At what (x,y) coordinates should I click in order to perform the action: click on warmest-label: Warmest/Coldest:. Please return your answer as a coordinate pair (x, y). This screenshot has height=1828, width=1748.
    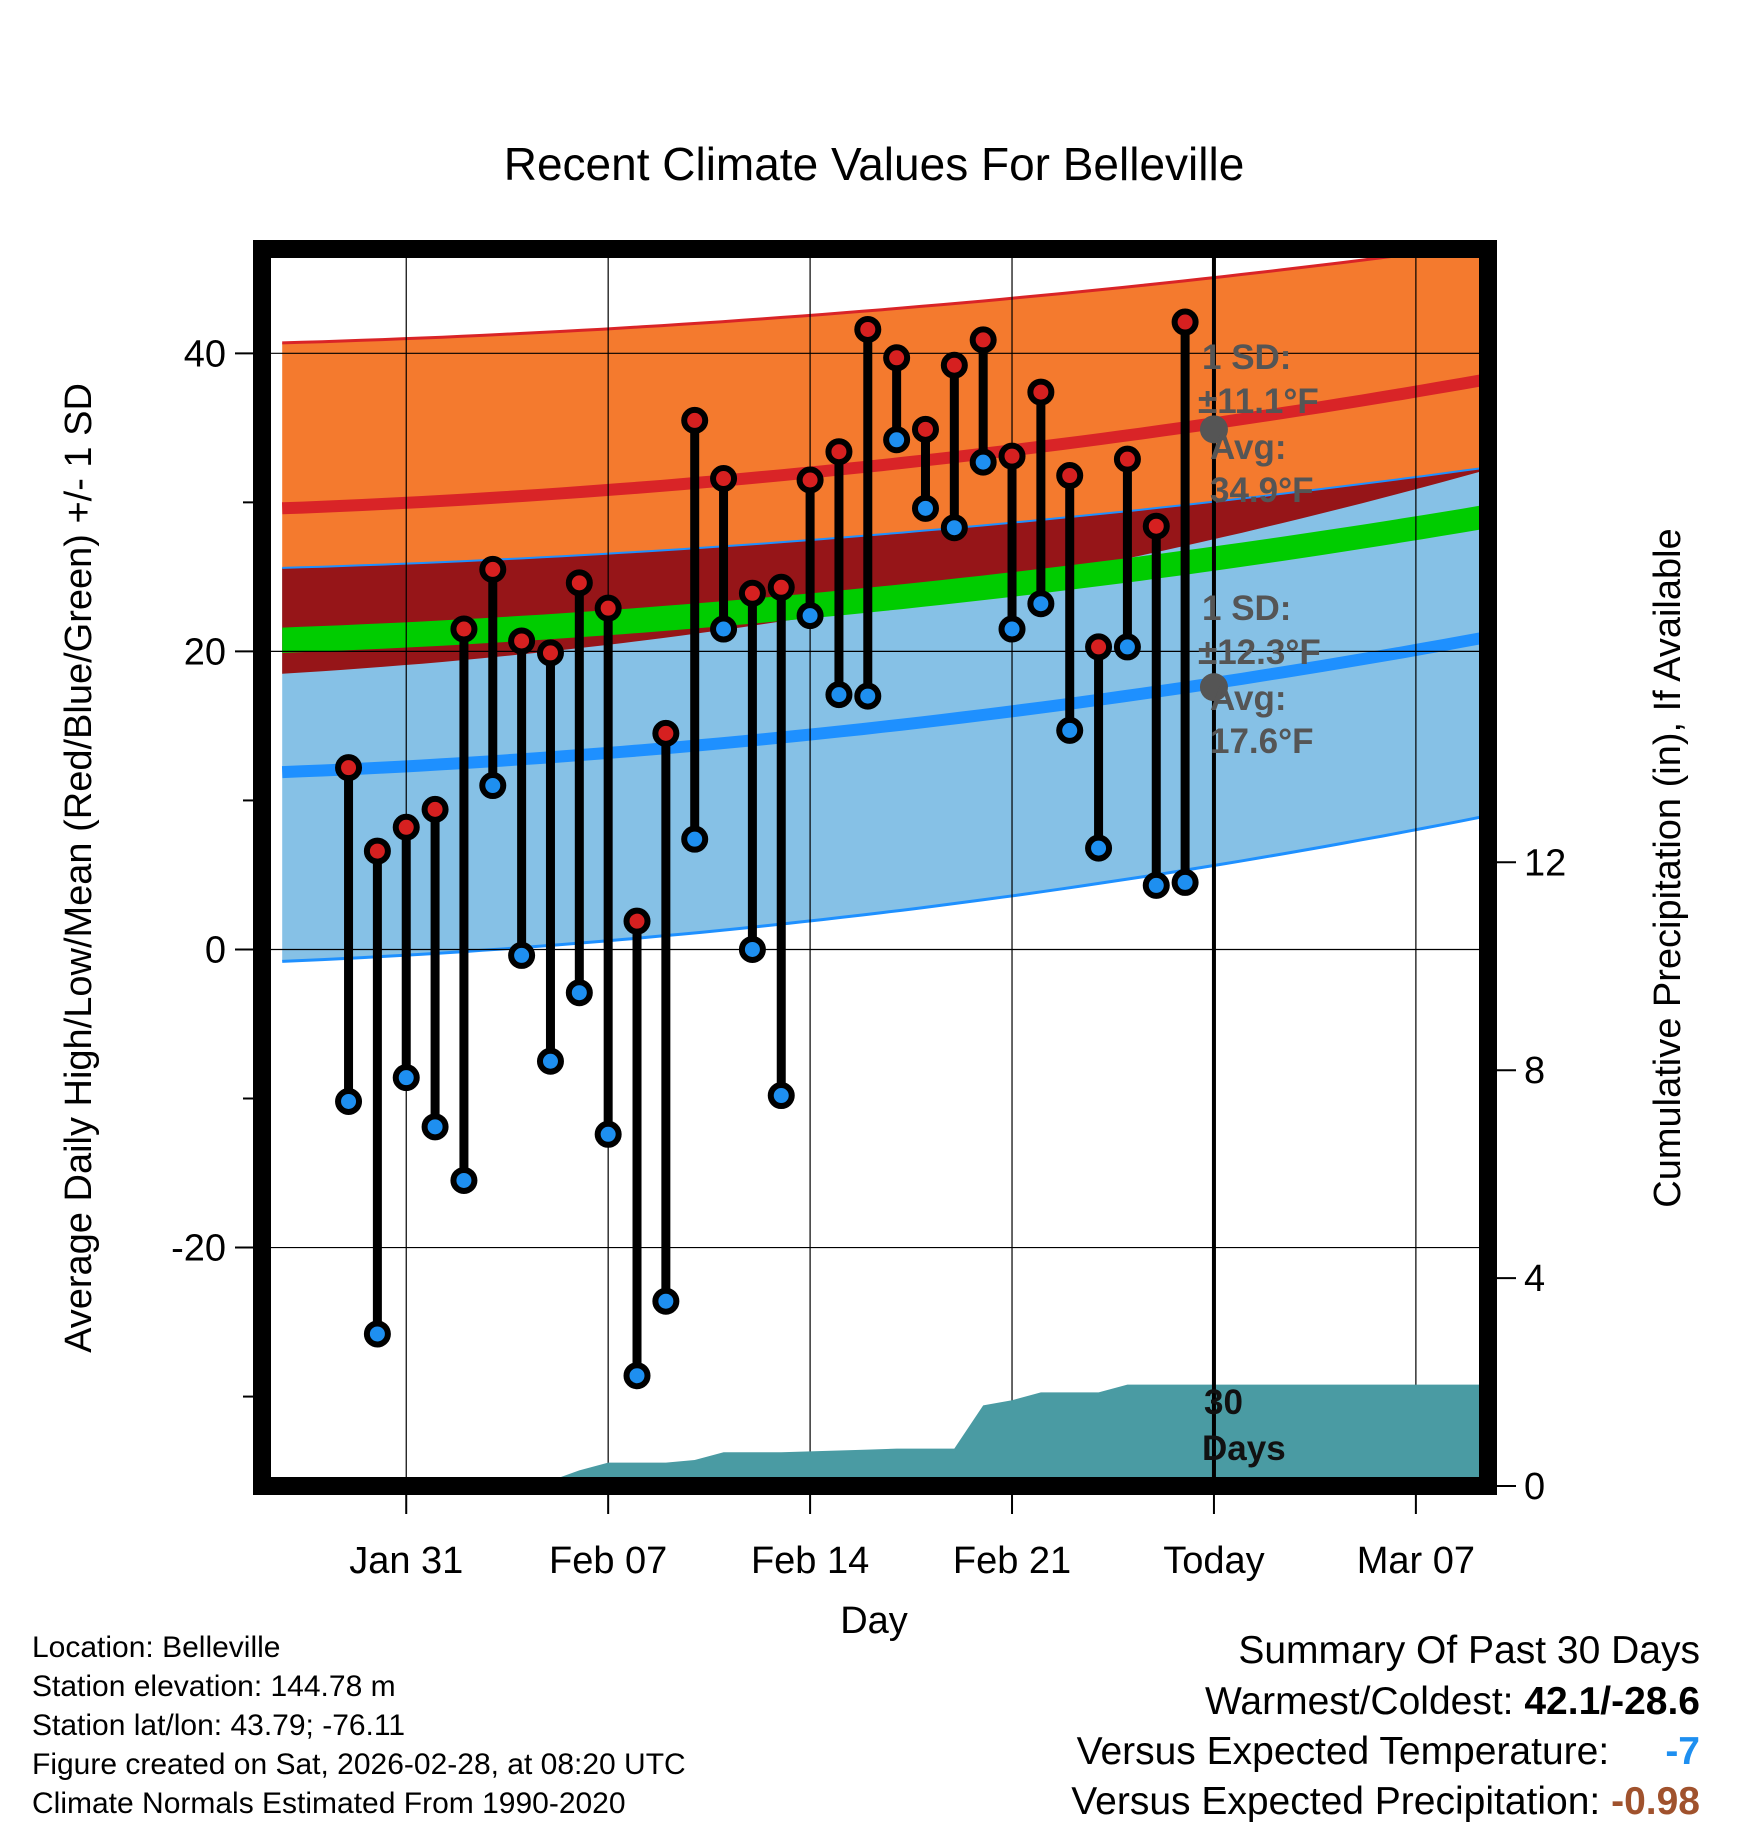
    Looking at the image, I should click on (1359, 1701).